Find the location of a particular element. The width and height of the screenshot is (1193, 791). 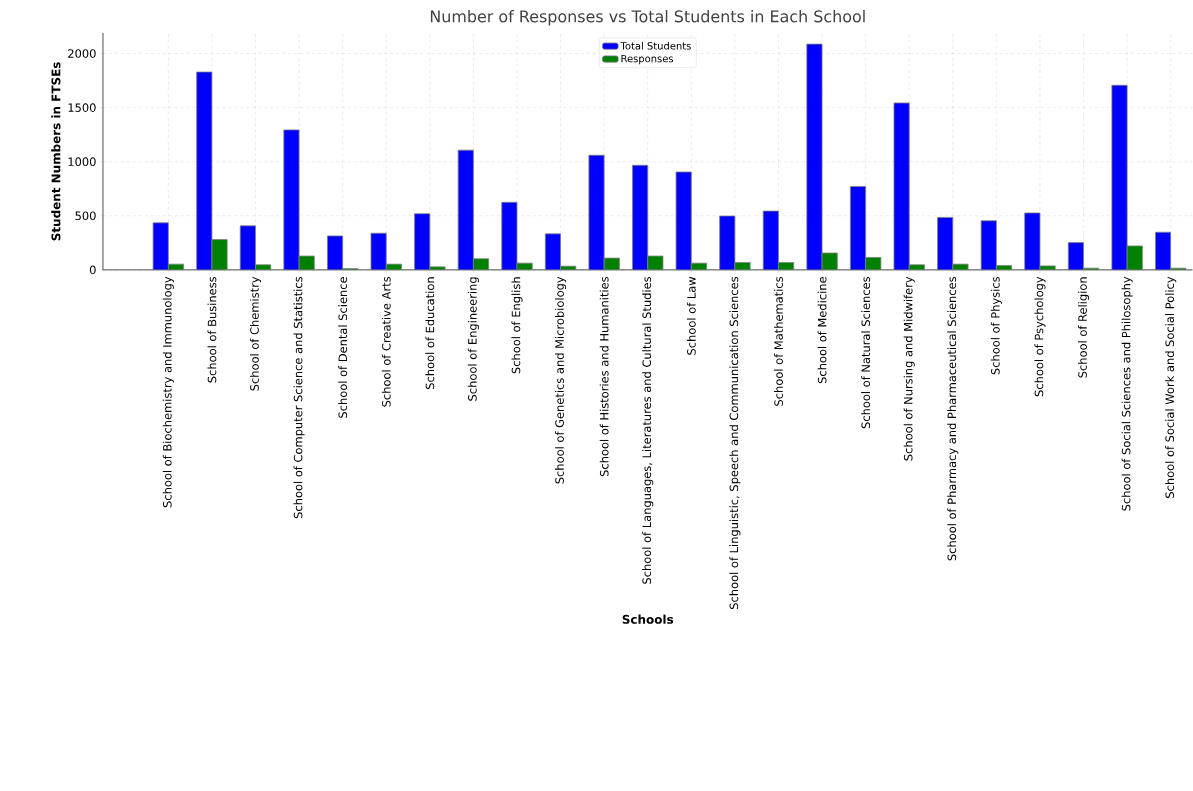

y-tick-label: 1000 is located at coordinates (82, 162).